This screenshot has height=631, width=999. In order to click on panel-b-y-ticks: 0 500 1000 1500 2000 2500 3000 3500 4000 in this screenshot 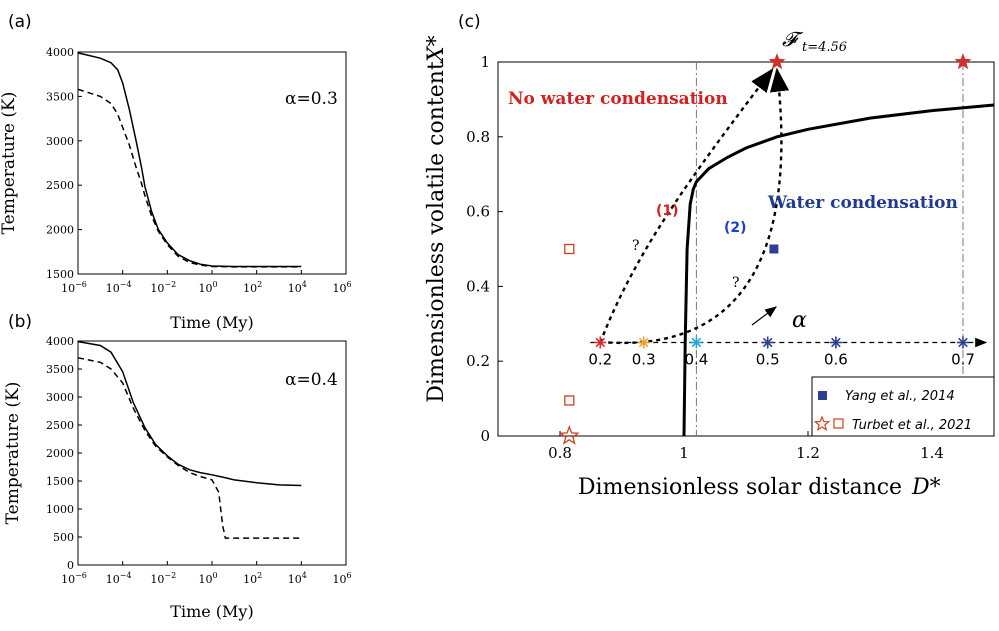, I will do `click(64, 453)`.